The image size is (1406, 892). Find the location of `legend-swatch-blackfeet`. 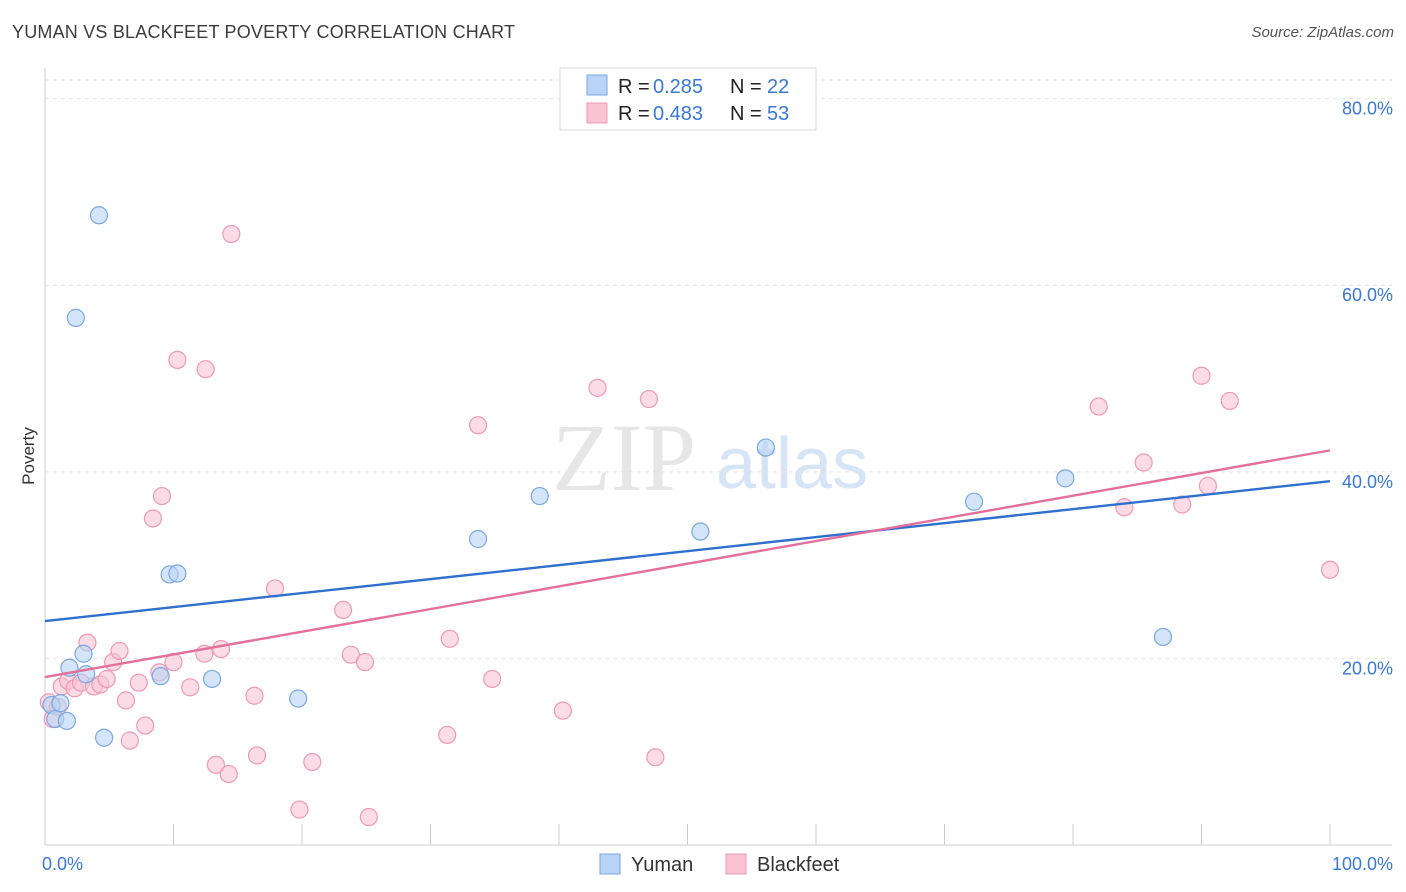

legend-swatch-blackfeet is located at coordinates (597, 113).